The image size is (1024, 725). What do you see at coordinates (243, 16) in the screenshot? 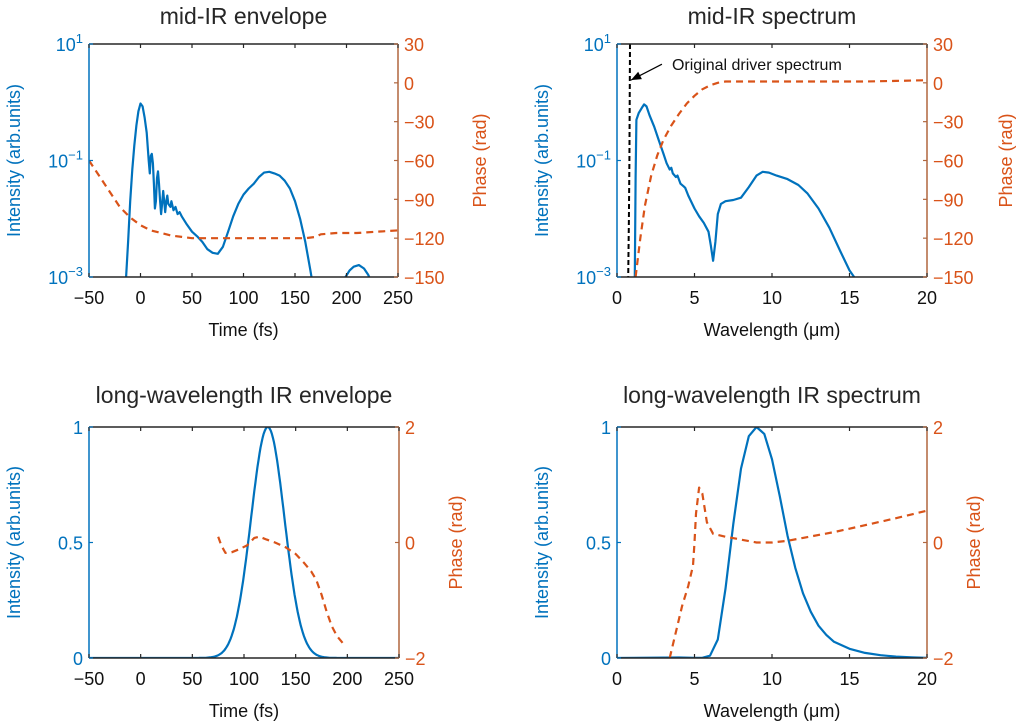
I see `chart-title: mid-IR envelope` at bounding box center [243, 16].